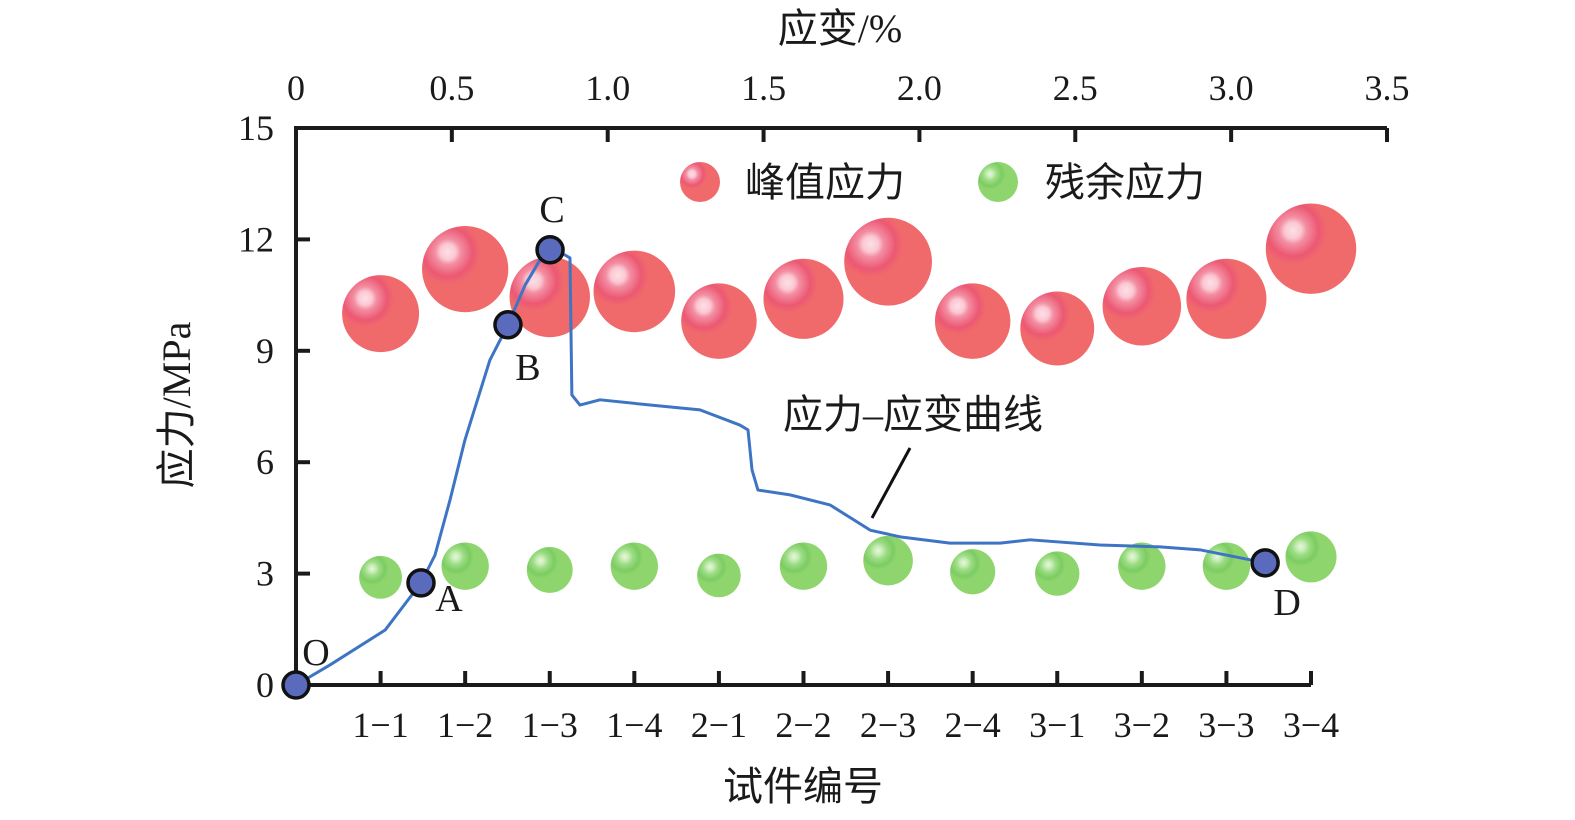  Describe the element at coordinates (1125, 182) in the screenshot. I see `legend-residual-label: 残余应力` at that location.